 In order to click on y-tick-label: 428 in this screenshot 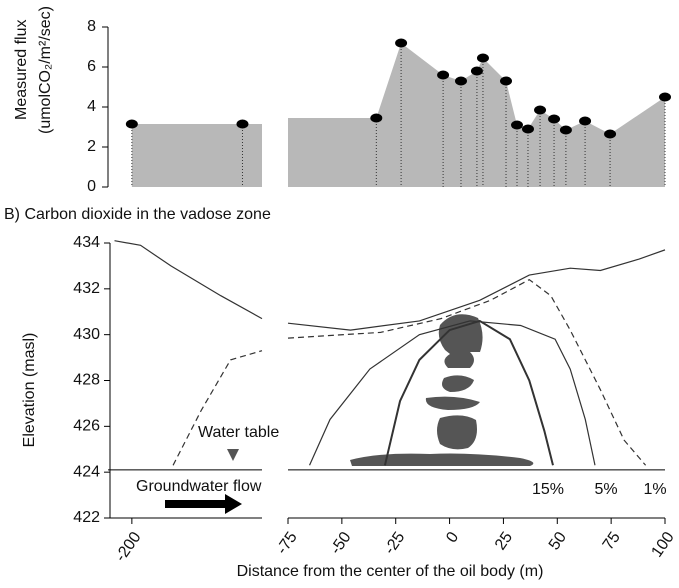, I will do `click(86, 380)`.